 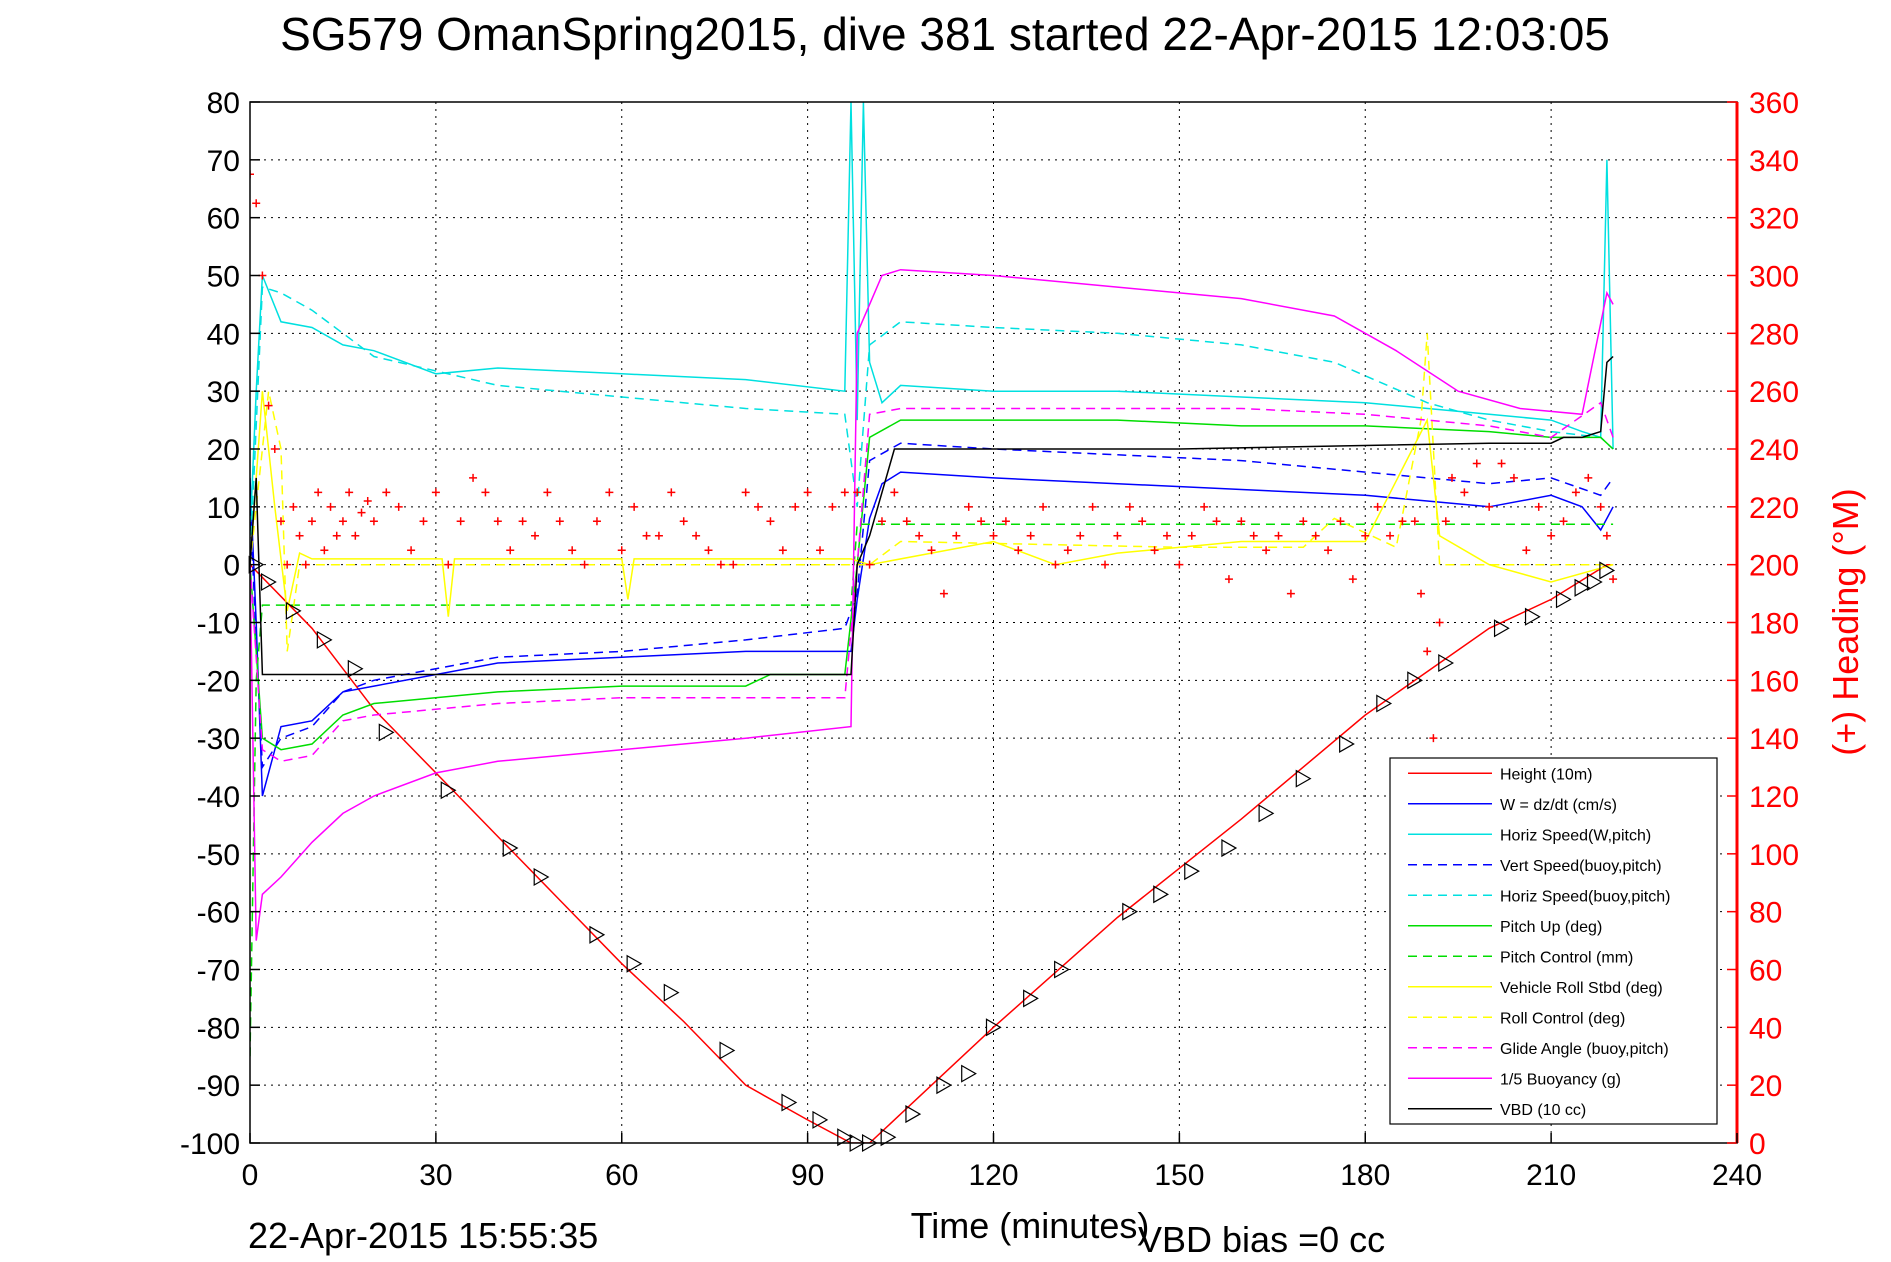 What do you see at coordinates (1774, 566) in the screenshot?
I see `y2-tick-label: 200` at bounding box center [1774, 566].